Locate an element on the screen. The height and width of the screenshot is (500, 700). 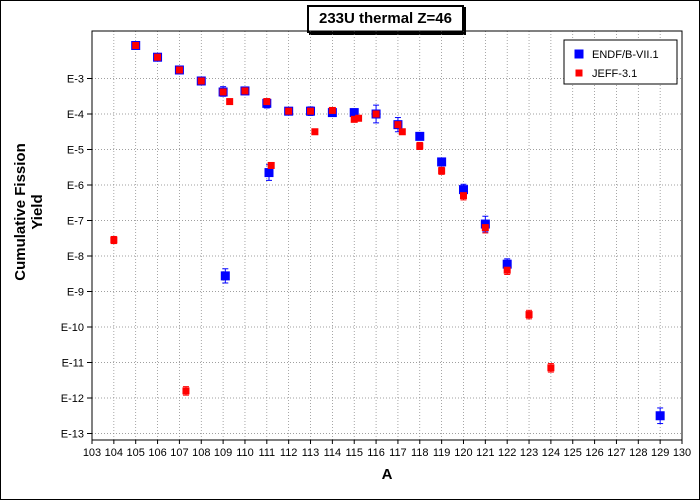
y-tick-label: E-12 is located at coordinates (72, 399).